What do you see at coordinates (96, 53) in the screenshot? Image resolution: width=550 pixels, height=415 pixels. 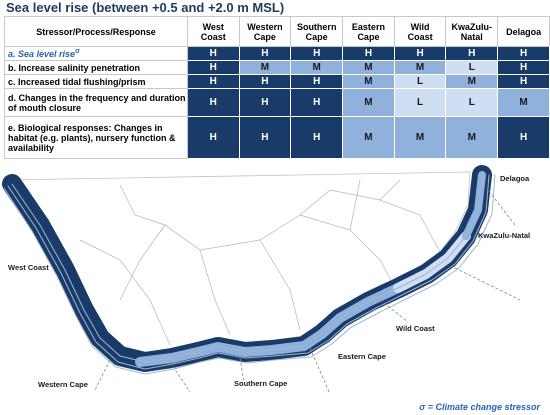 I see `row-label: a. Sea level riseσ` at bounding box center [96, 53].